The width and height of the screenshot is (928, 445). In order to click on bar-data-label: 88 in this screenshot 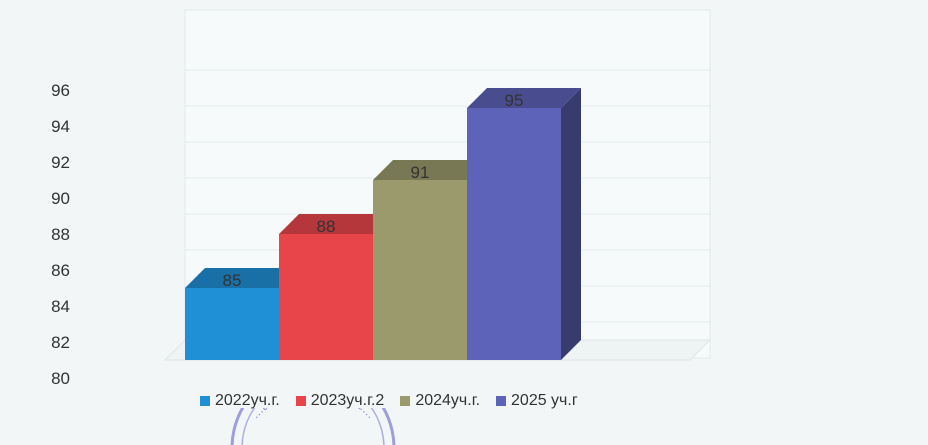, I will do `click(326, 226)`.